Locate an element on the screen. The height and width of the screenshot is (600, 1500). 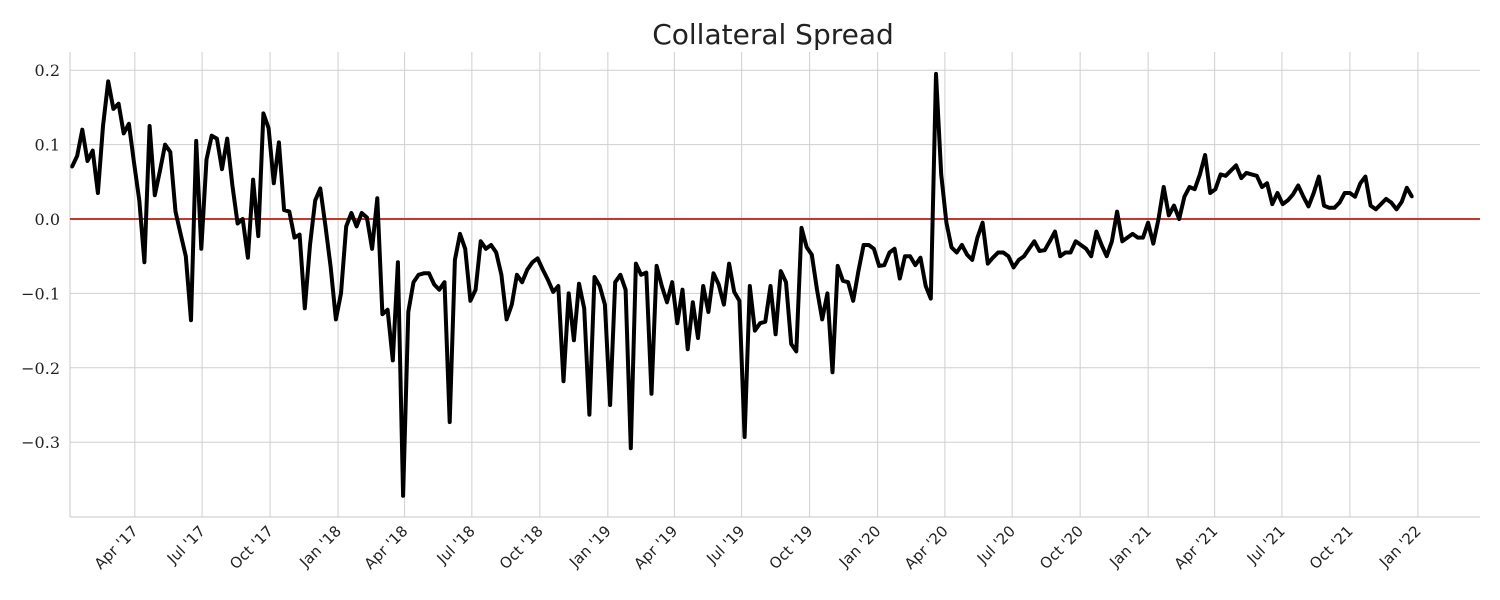
x-tick-label: Apr '20 is located at coordinates (926, 547).